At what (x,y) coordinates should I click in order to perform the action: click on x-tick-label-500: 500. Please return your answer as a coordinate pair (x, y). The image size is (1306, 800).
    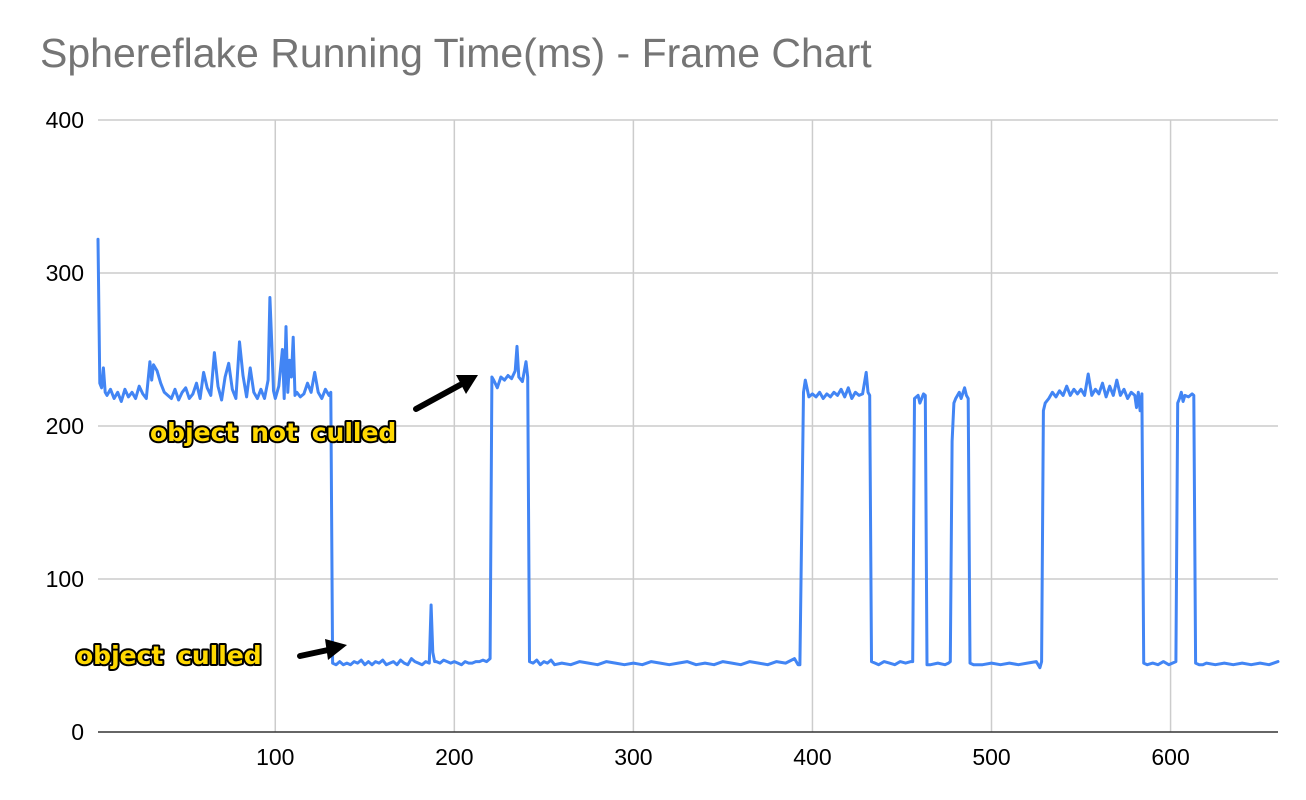
    Looking at the image, I should click on (991, 757).